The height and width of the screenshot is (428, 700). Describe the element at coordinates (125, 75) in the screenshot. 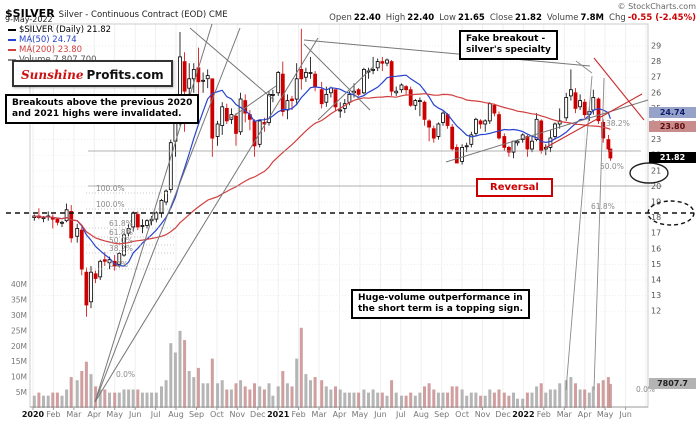

I see `logo-profits-text: Profits.com` at that location.